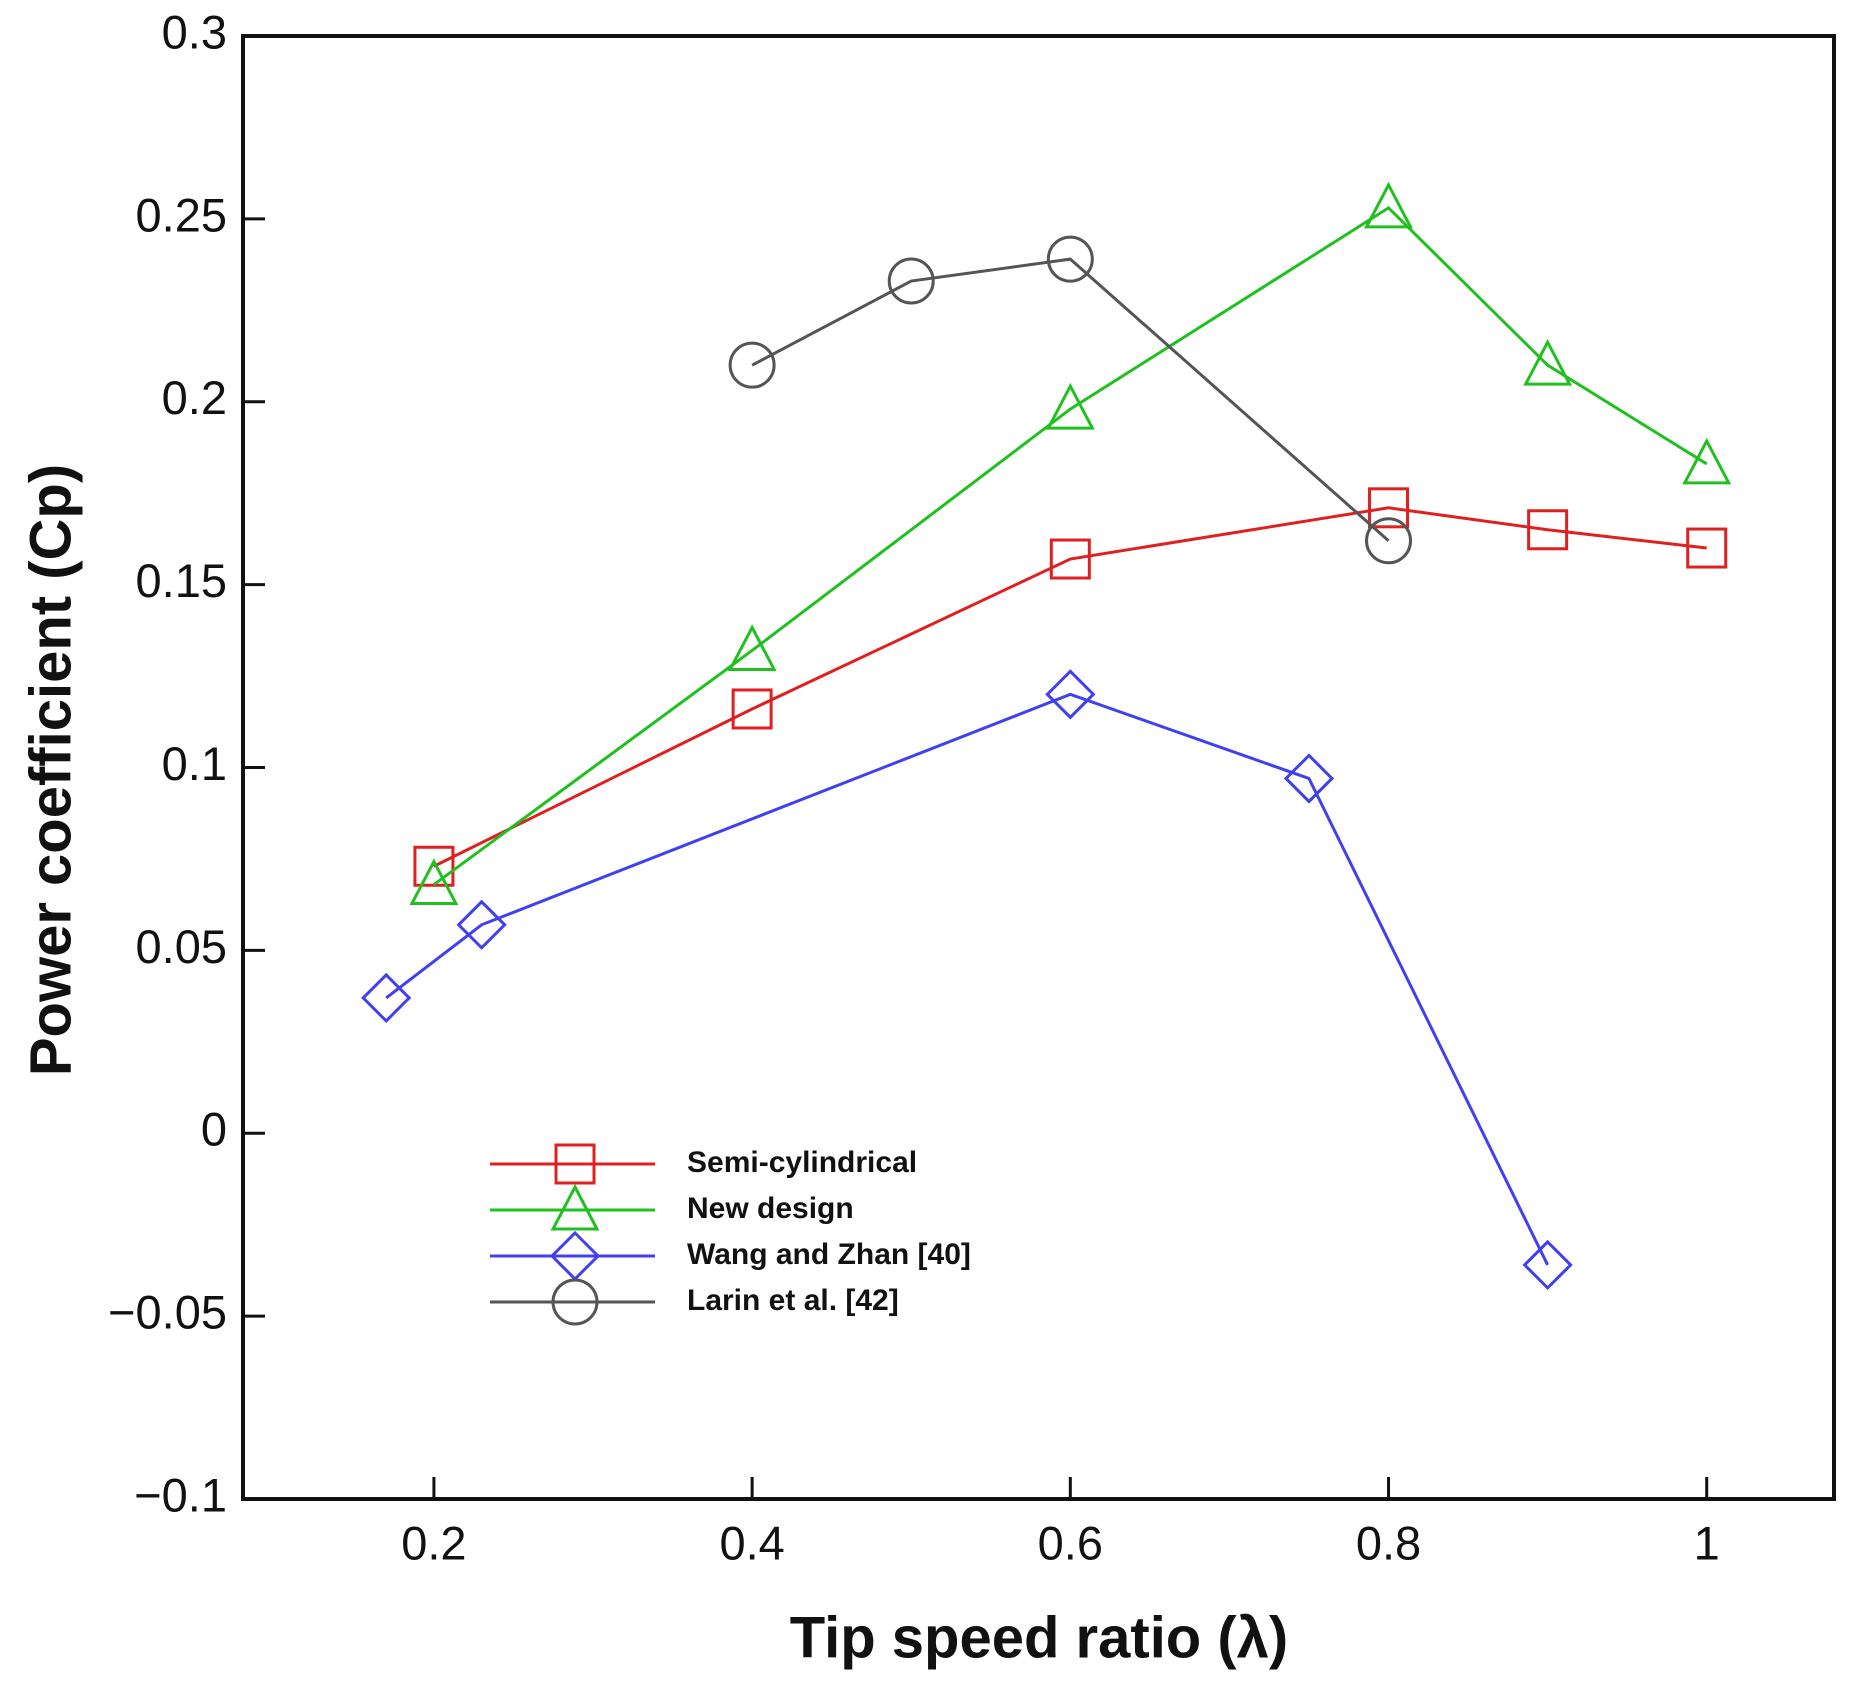 The height and width of the screenshot is (1694, 1855). What do you see at coordinates (167, 1312) in the screenshot?
I see `y-tick-label: −0.05` at bounding box center [167, 1312].